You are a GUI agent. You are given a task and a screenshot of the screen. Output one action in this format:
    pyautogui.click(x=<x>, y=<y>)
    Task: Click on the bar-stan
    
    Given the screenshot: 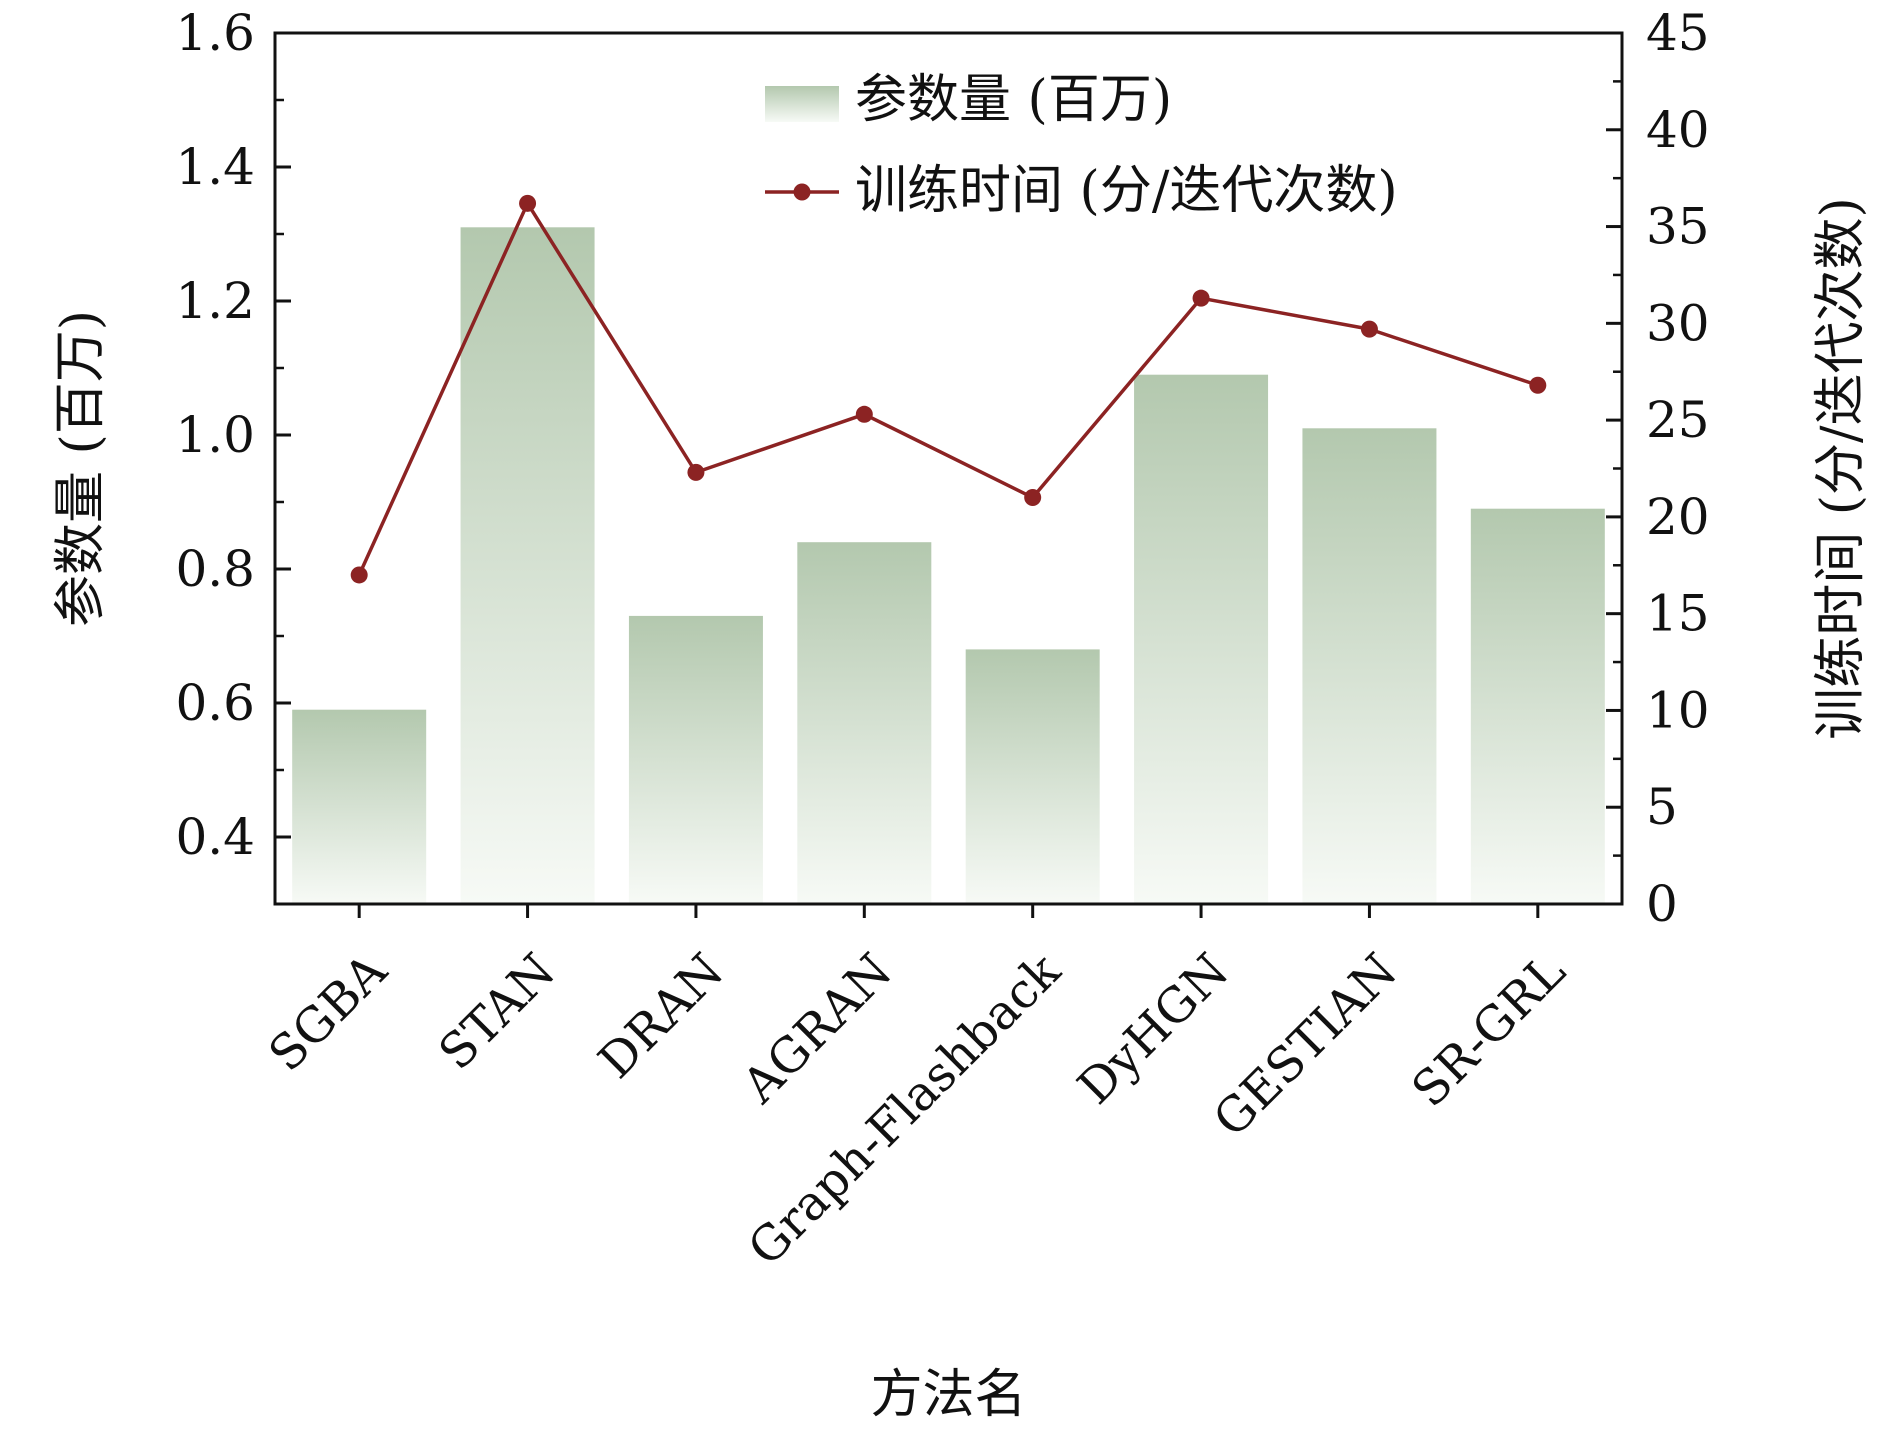 What is the action you would take?
    pyautogui.click(x=527, y=566)
    